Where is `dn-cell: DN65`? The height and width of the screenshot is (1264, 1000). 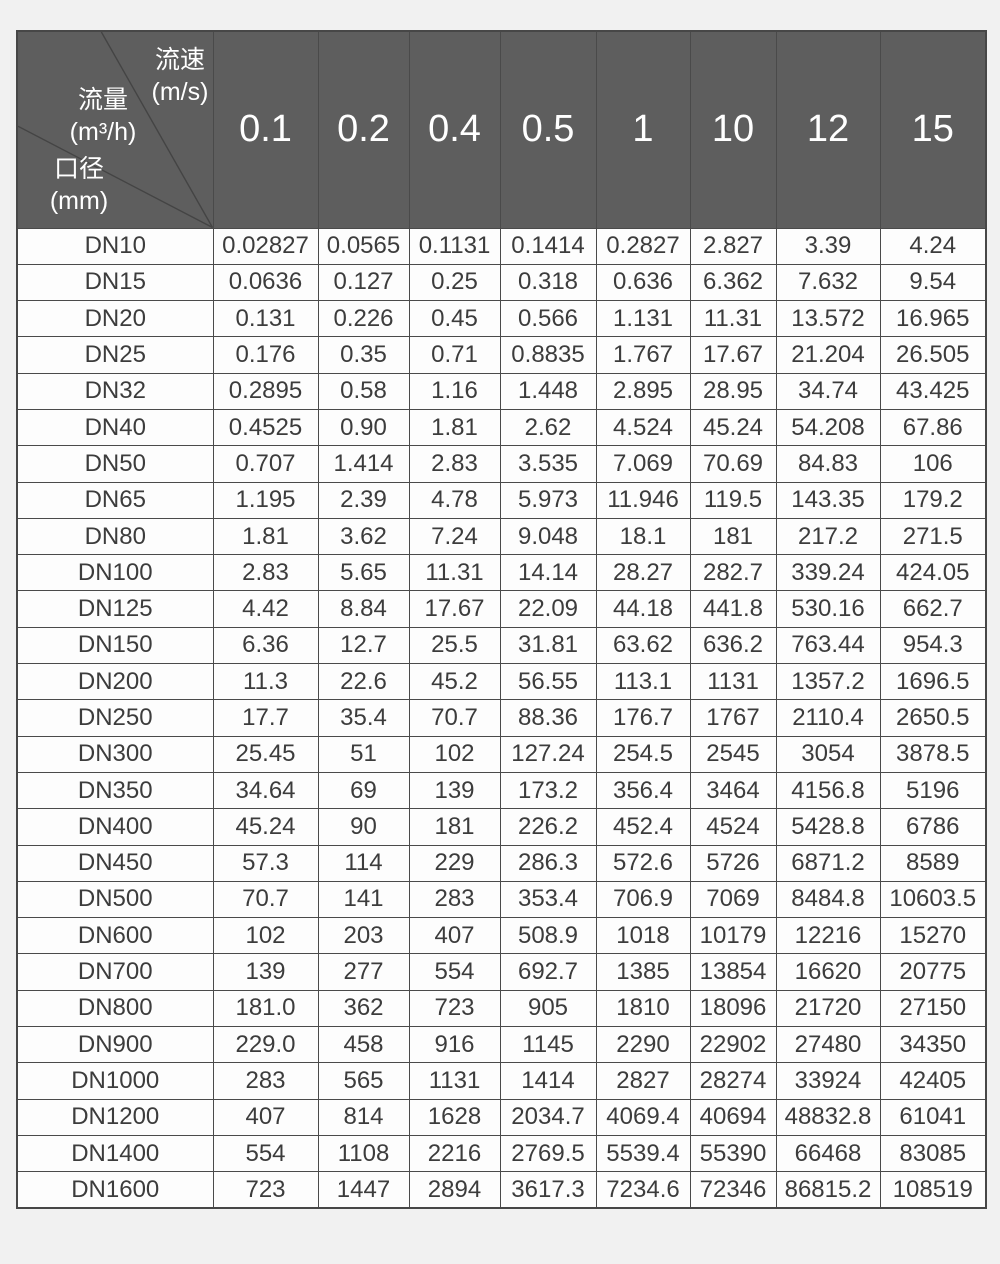 dn-cell: DN65 is located at coordinates (115, 500).